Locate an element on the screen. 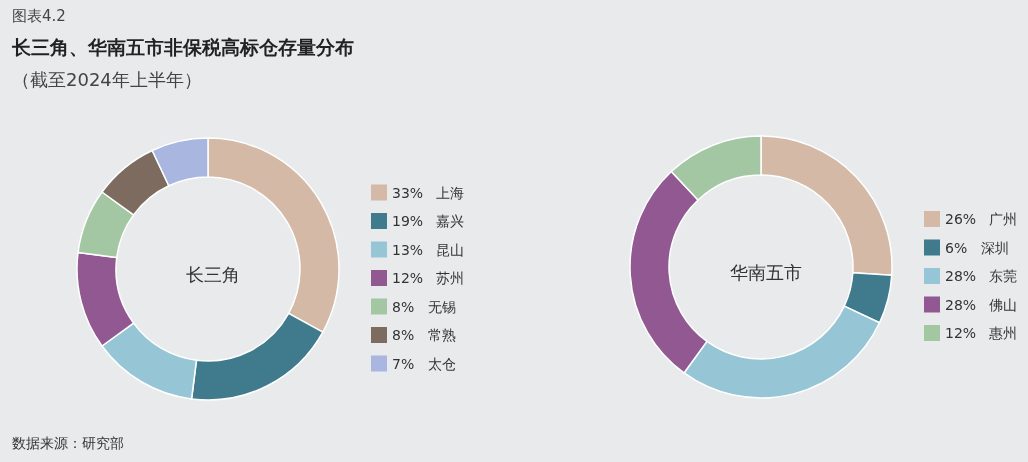  legend-label: 28% 佛山 is located at coordinates (981, 304).